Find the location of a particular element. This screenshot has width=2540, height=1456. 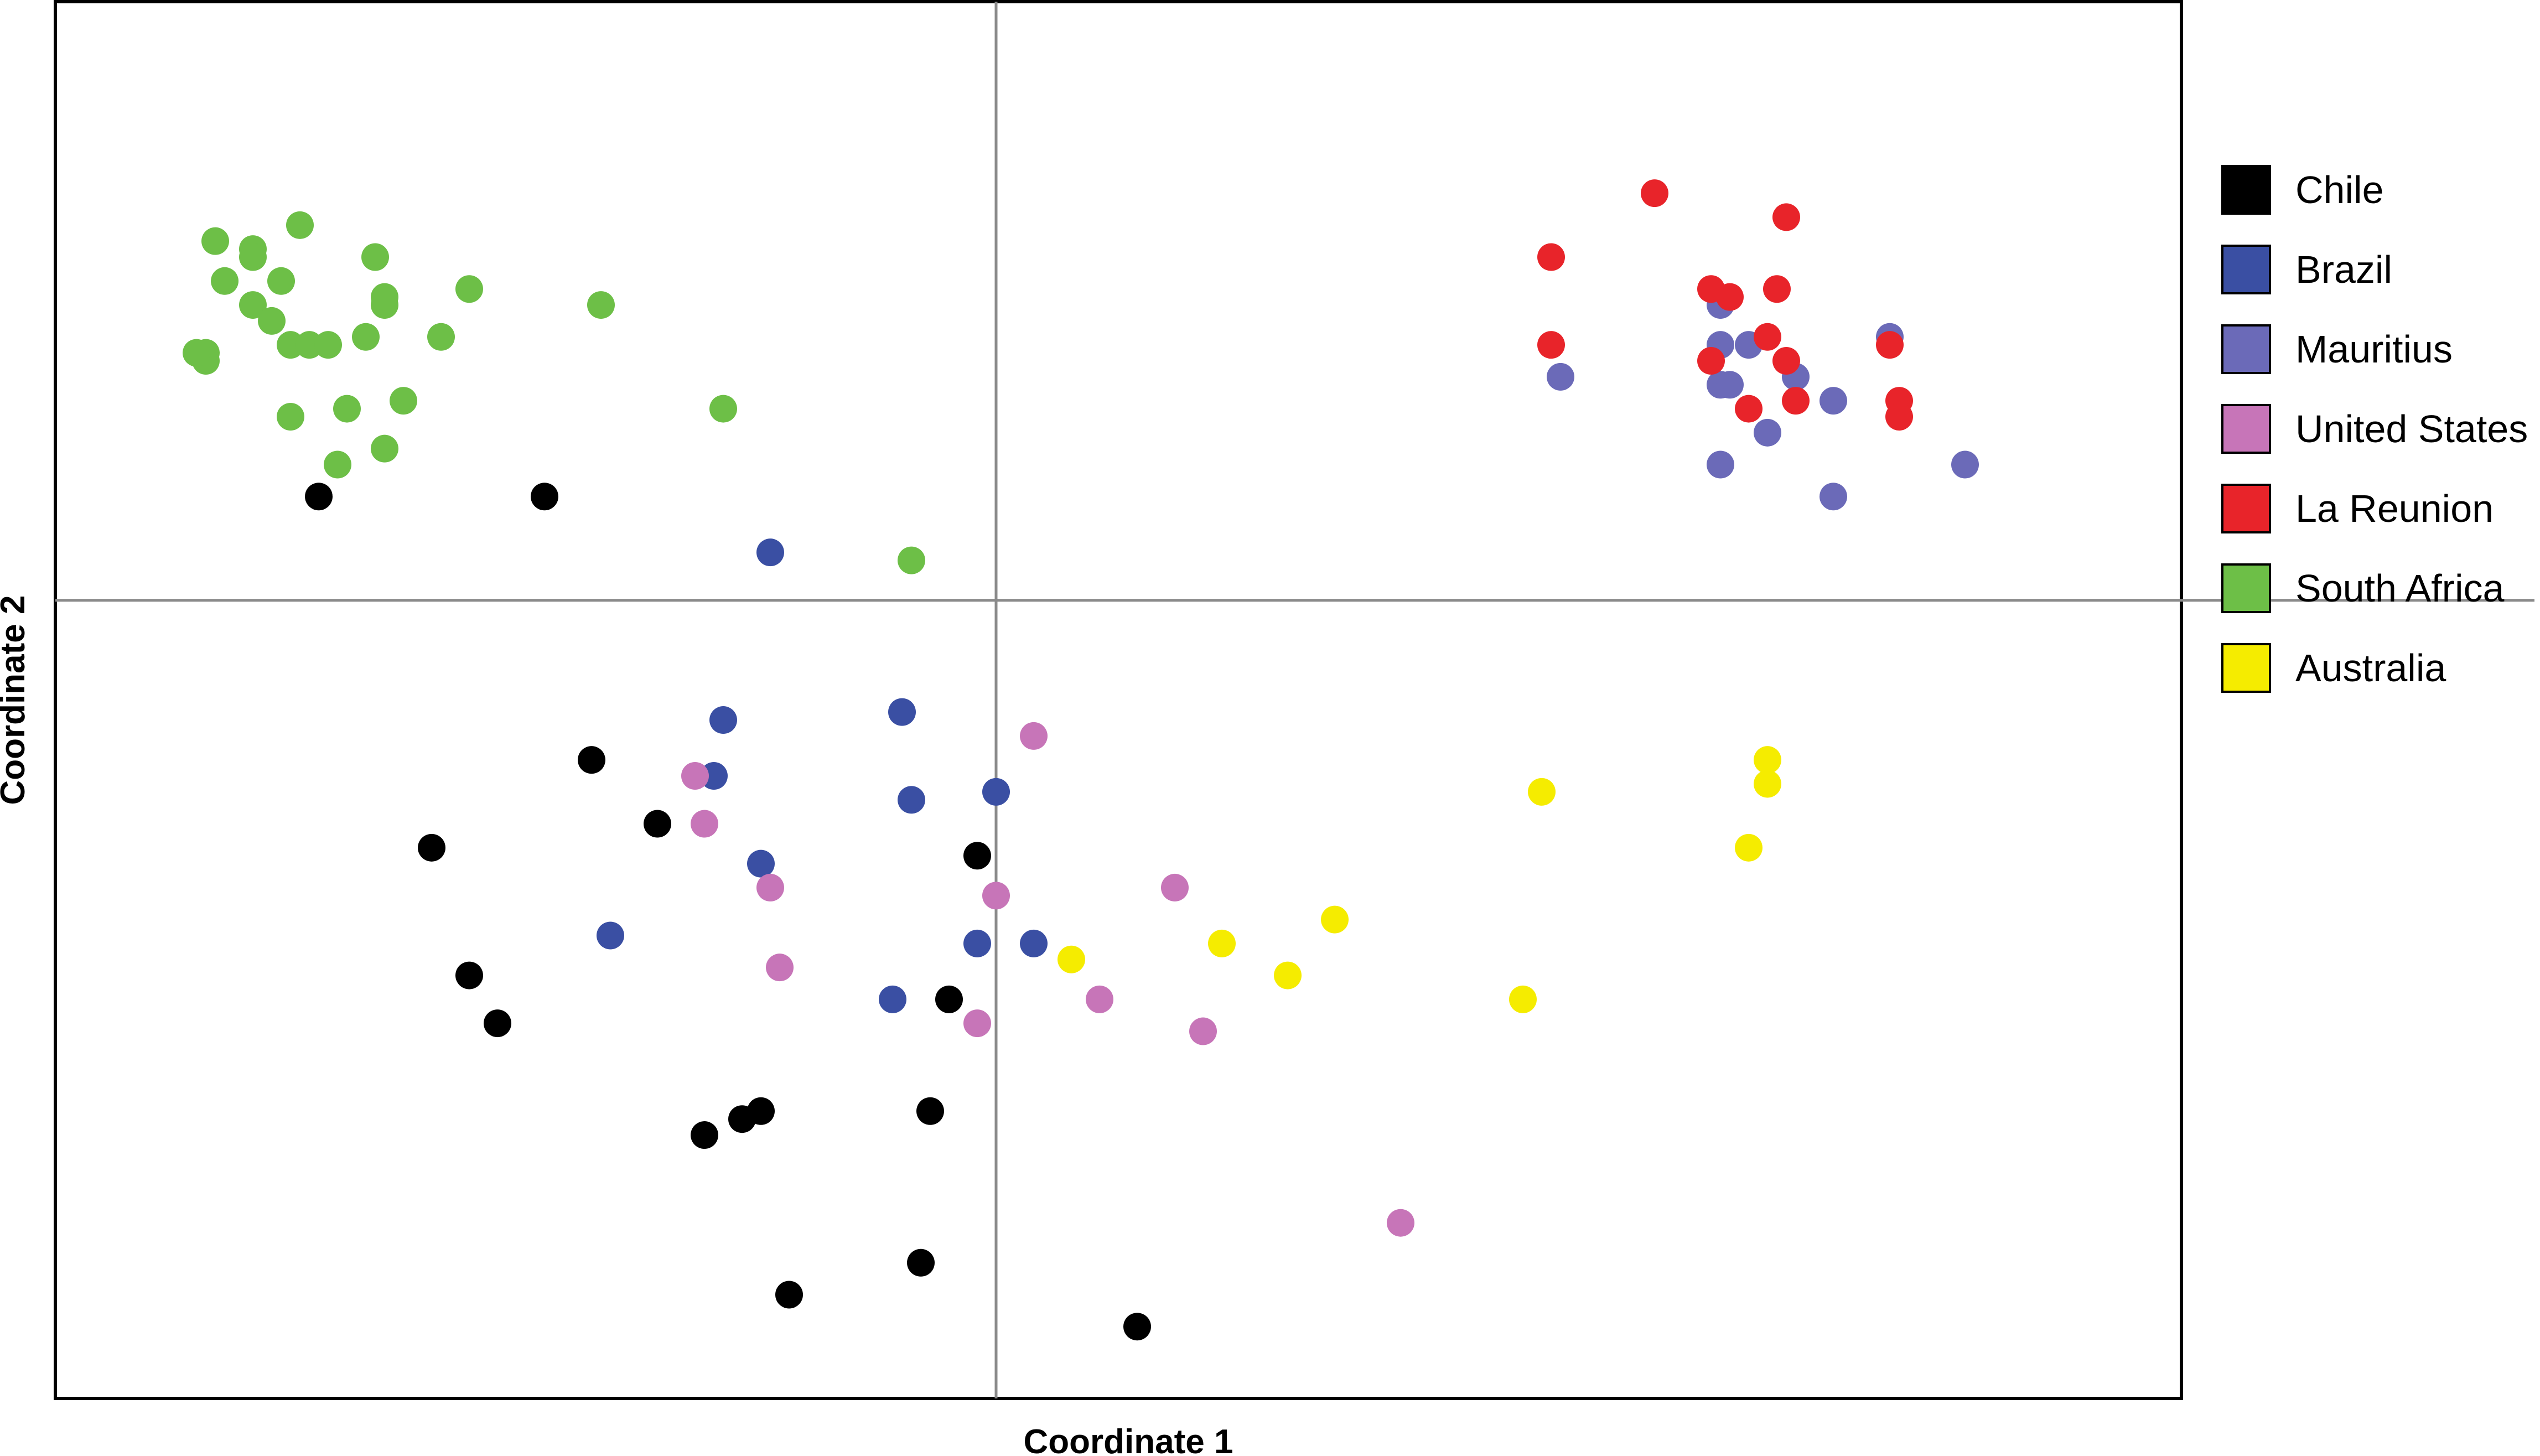

legend-swatch-brazil is located at coordinates (2246, 269).